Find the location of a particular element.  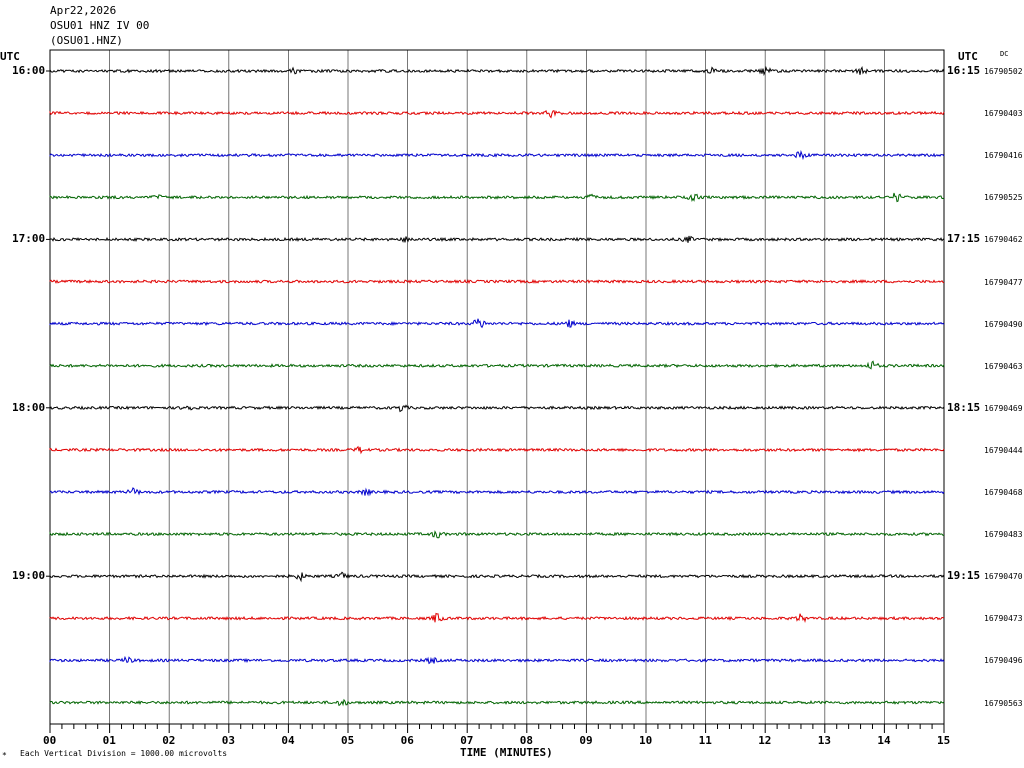

trace-dc-value: 16790469 is located at coordinates (1003, 408).